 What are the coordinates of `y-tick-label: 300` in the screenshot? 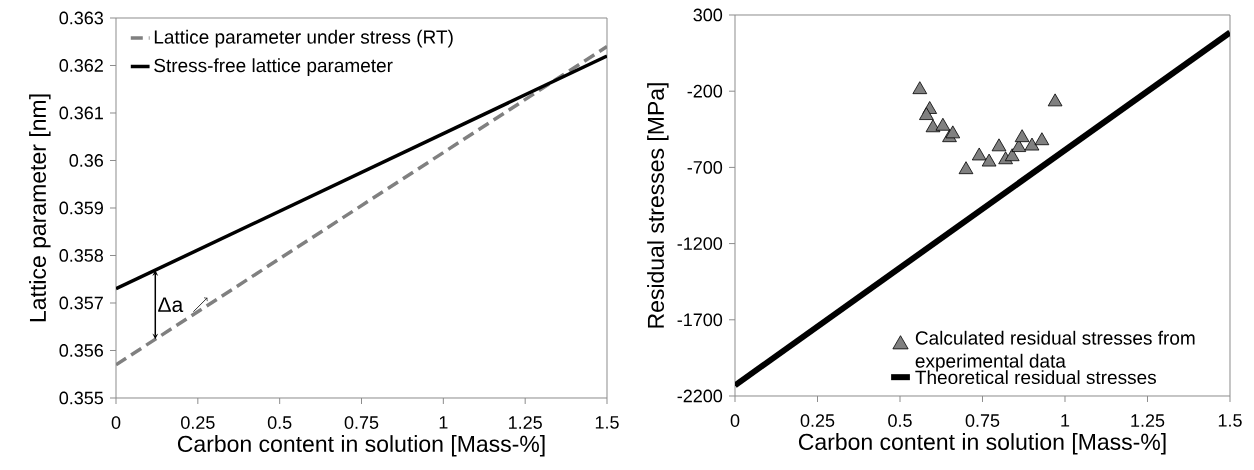 It's located at (708, 15).